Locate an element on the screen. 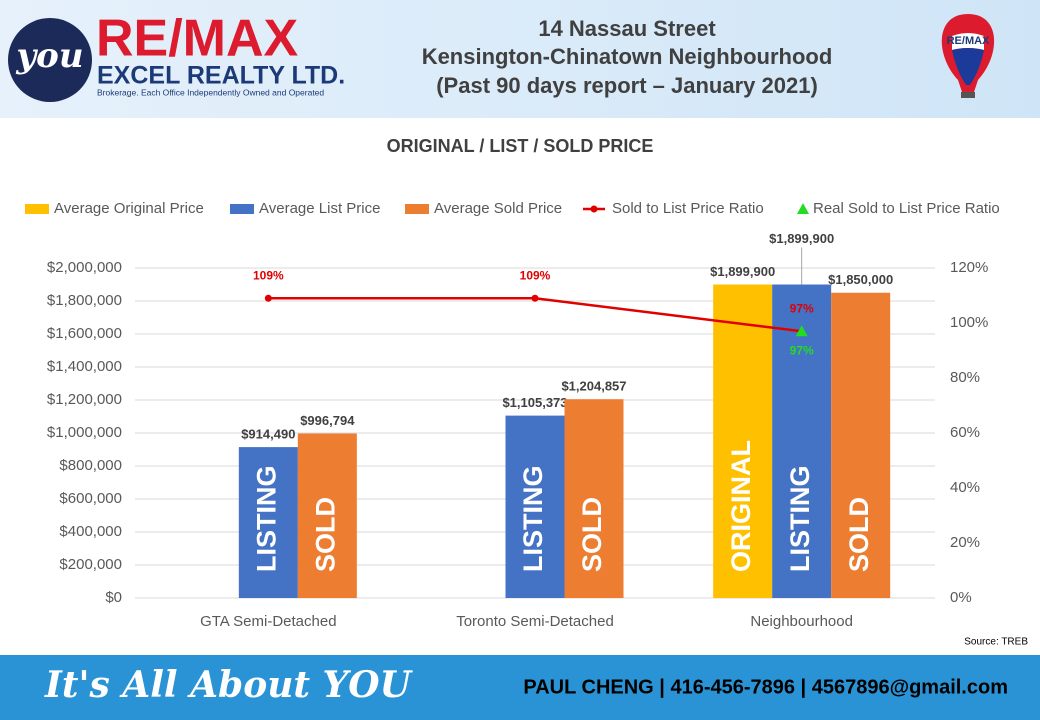  y-tick-label: $1,000,000 is located at coordinates (84, 432).